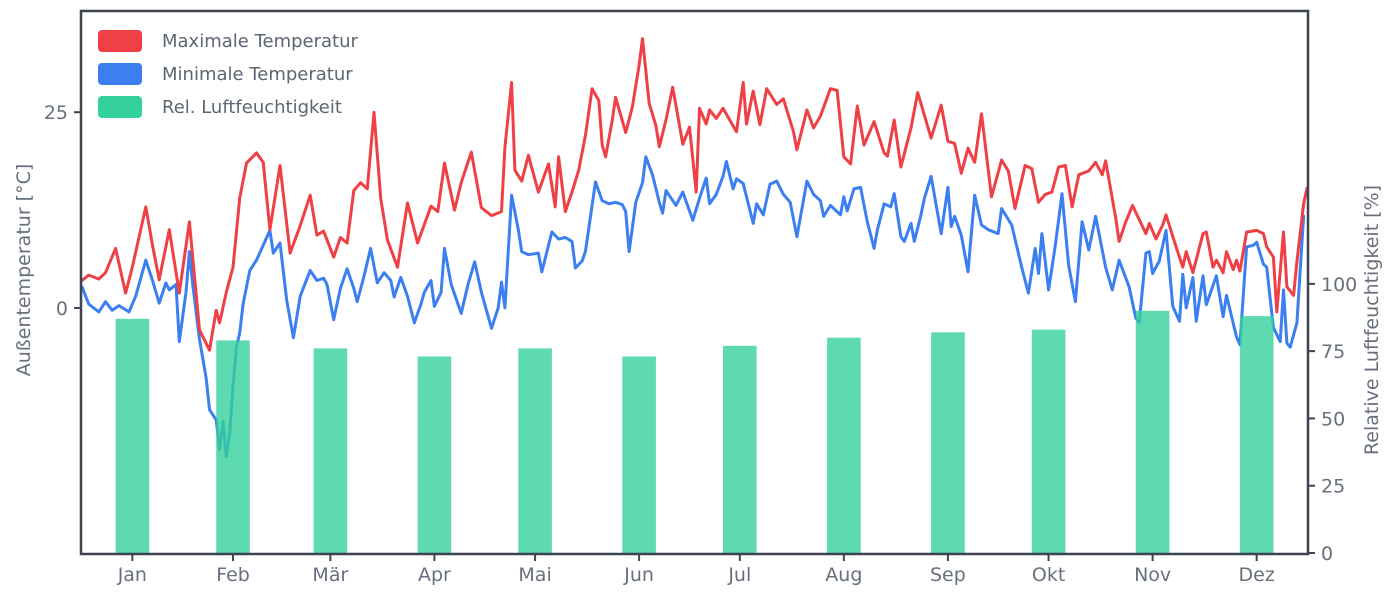  What do you see at coordinates (535, 450) in the screenshot?
I see `humidity-bar-mai` at bounding box center [535, 450].